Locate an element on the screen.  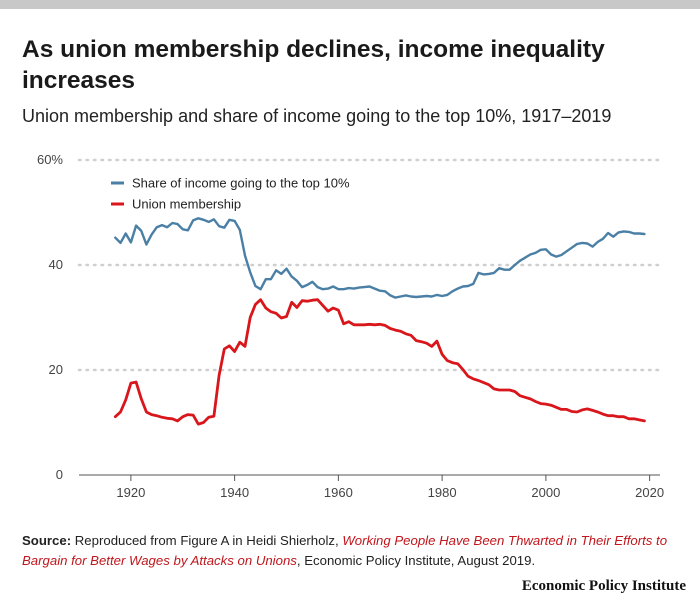
y-tick-label: 20 is located at coordinates (56, 369).